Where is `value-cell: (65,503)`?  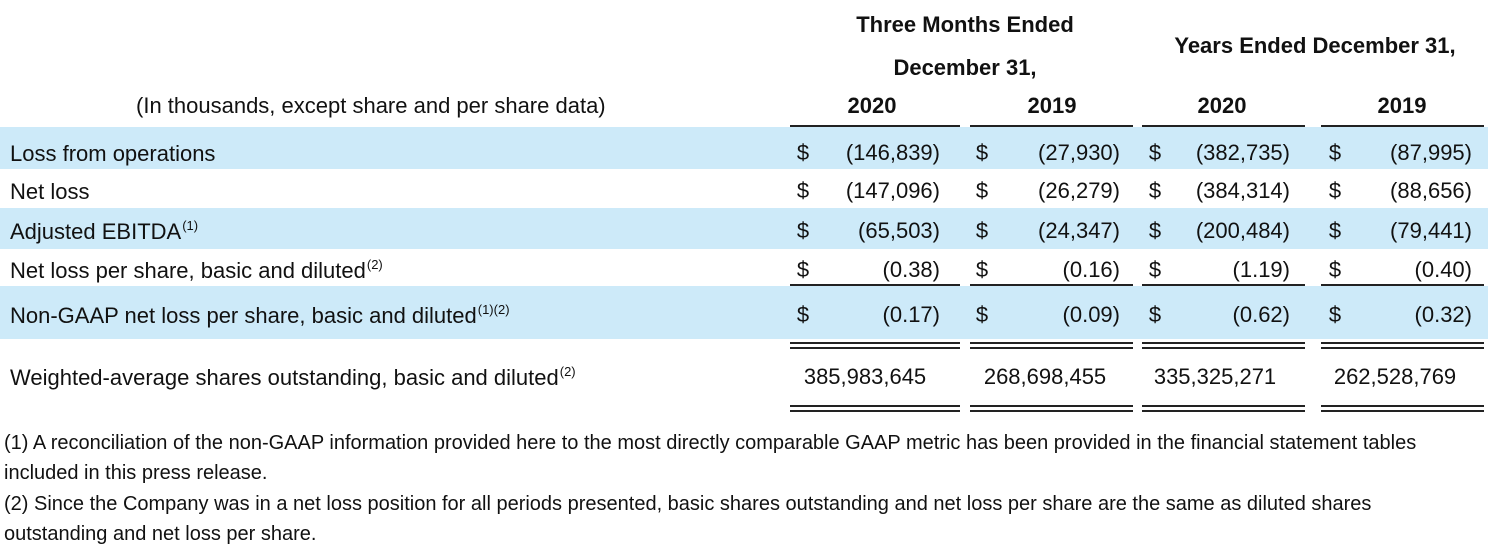 value-cell: (65,503) is located at coordinates (899, 230).